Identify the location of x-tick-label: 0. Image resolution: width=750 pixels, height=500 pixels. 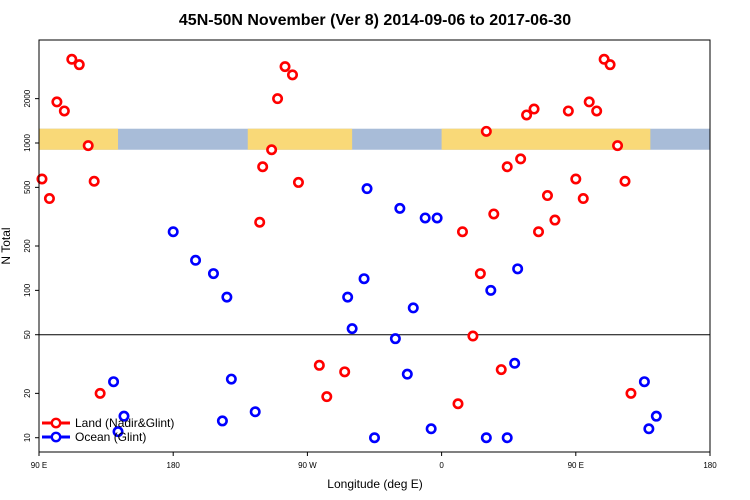
(441, 465).